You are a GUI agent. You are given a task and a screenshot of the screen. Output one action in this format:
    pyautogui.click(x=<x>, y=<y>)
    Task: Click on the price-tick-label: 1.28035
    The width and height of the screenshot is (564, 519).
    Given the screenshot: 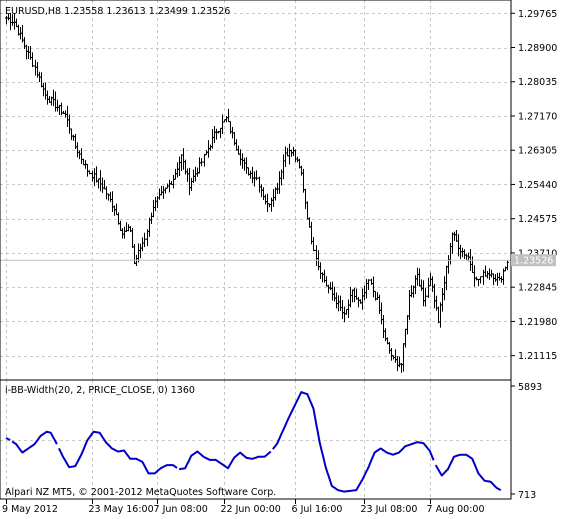 What is the action you would take?
    pyautogui.click(x=537, y=82)
    